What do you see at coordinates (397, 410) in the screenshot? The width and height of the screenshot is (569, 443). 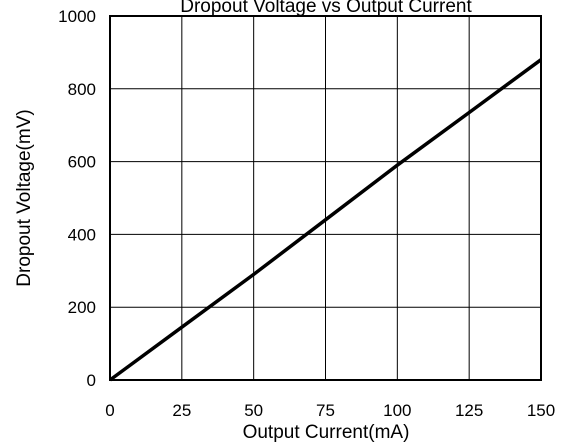 I see `x-tick-label: 100` at bounding box center [397, 410].